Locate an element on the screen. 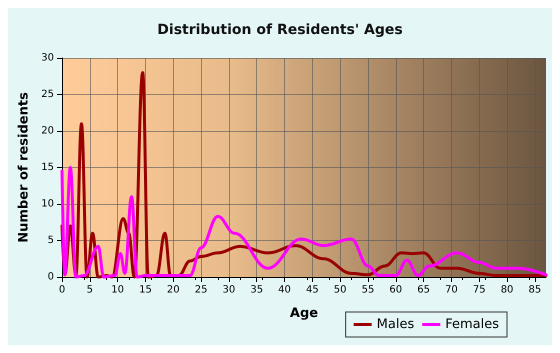 The height and width of the screenshot is (353, 560). x-tick-label: 15 is located at coordinates (145, 290).